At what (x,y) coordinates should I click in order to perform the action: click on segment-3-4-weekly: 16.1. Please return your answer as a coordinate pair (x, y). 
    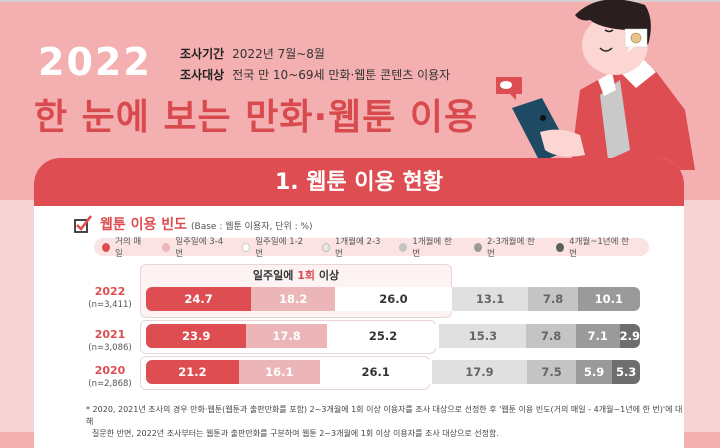
    Looking at the image, I should click on (279, 372).